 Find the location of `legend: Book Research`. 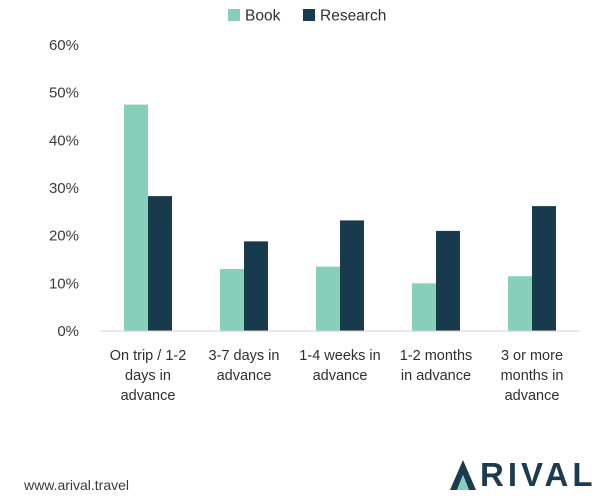

legend: Book Research is located at coordinates (307, 16).